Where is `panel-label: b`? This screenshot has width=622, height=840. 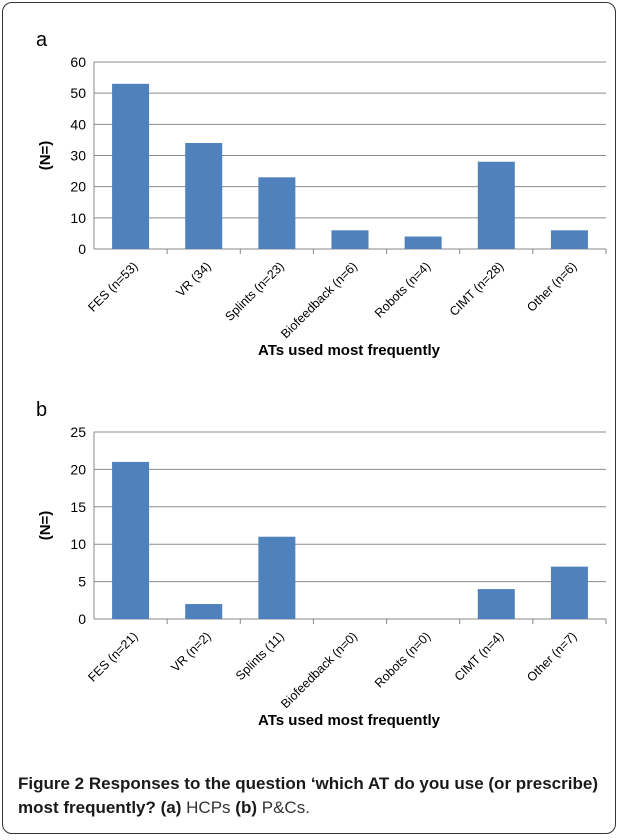 panel-label: b is located at coordinates (41, 410).